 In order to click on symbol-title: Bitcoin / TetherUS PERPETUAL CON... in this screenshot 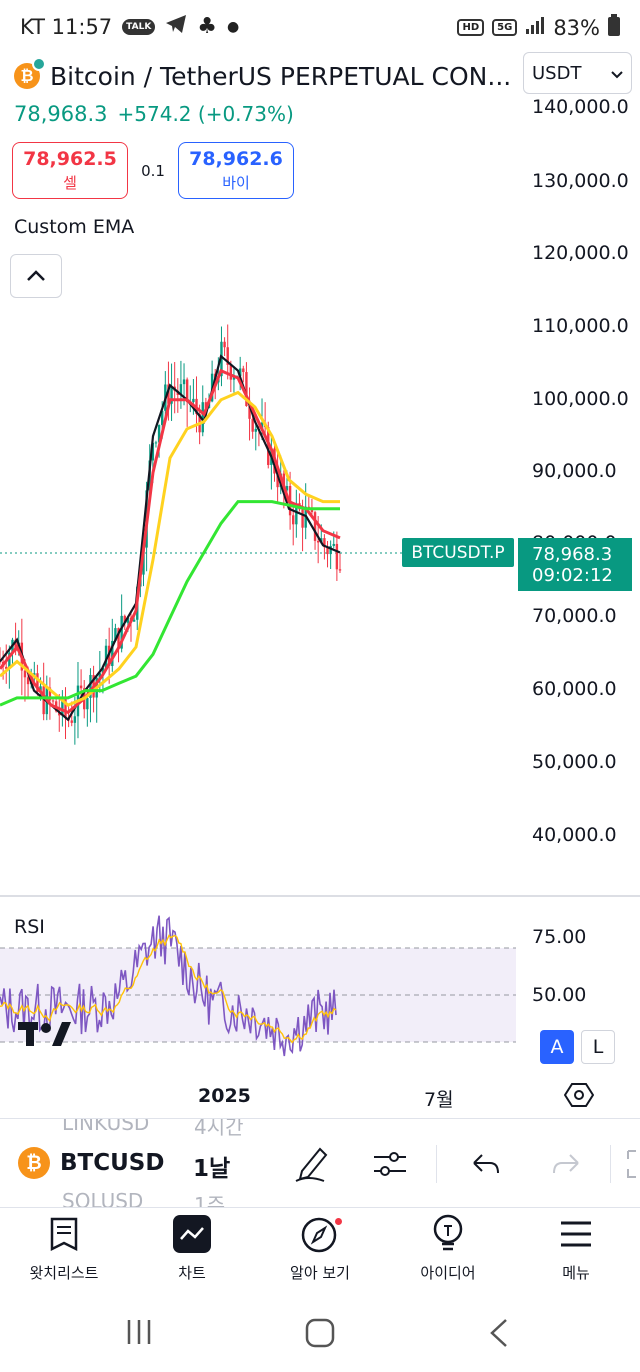, I will do `click(281, 76)`.